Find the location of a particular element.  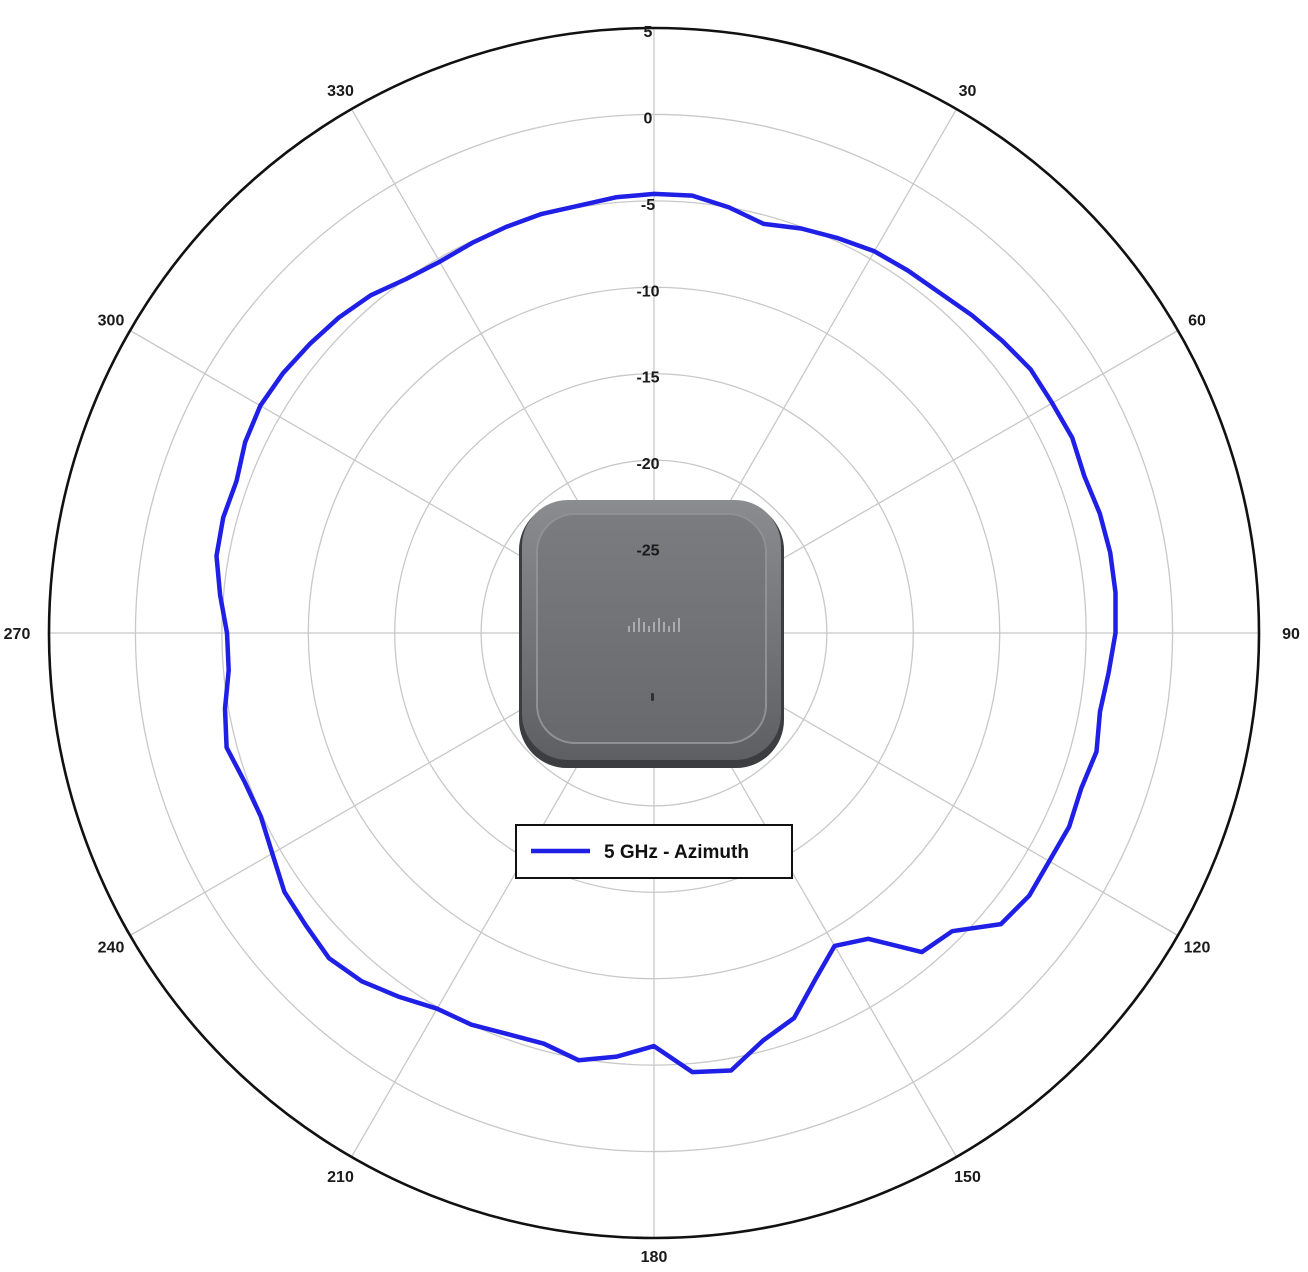

angle-tick-label: 180 is located at coordinates (654, 1257).